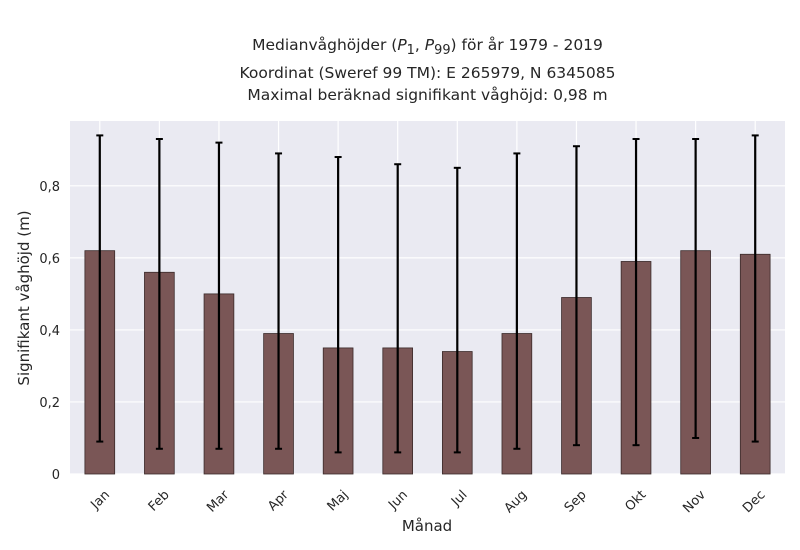  Describe the element at coordinates (338, 305) in the screenshot. I see `errorbar-maj` at that location.